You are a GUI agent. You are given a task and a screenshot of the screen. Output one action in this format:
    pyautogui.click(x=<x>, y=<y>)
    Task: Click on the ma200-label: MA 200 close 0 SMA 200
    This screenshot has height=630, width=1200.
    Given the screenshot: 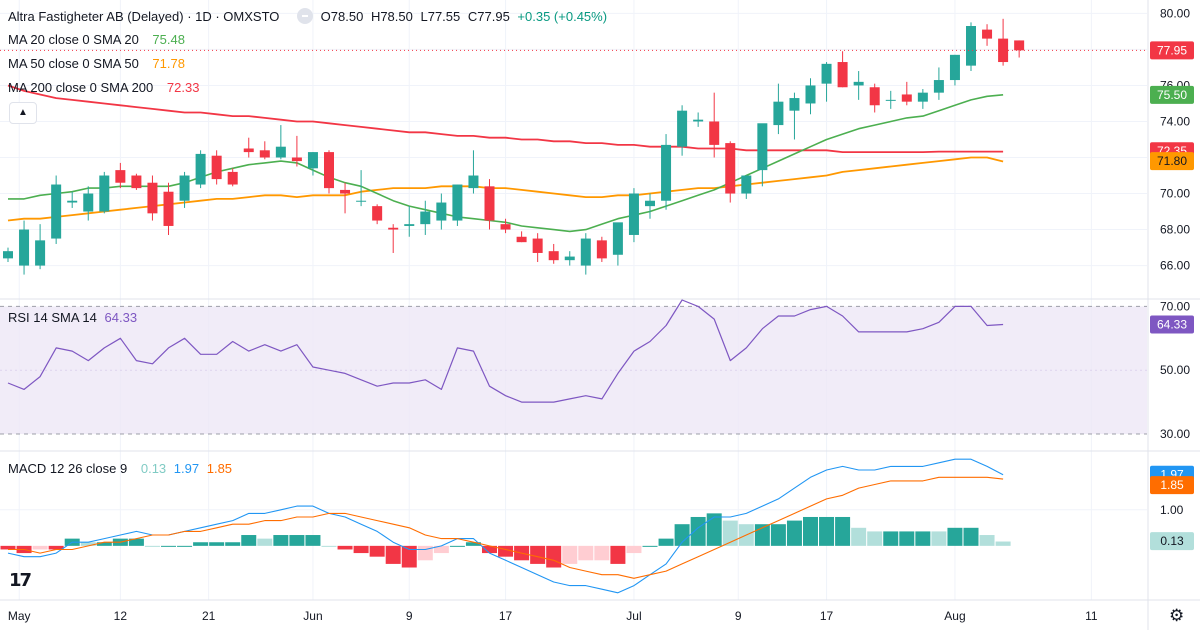 What is the action you would take?
    pyautogui.click(x=81, y=87)
    